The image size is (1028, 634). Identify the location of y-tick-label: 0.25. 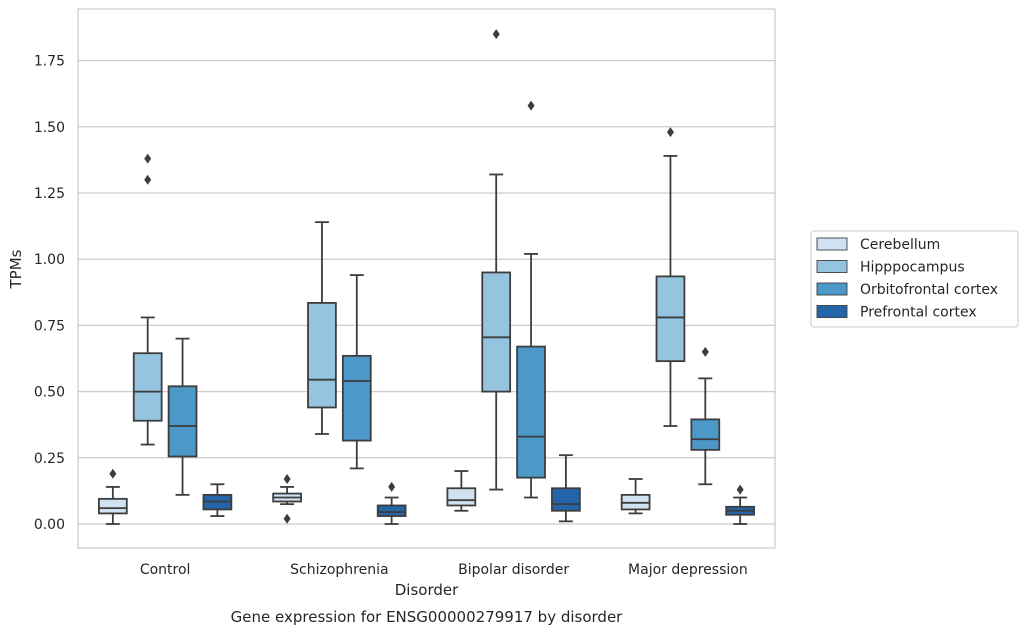
(49, 459).